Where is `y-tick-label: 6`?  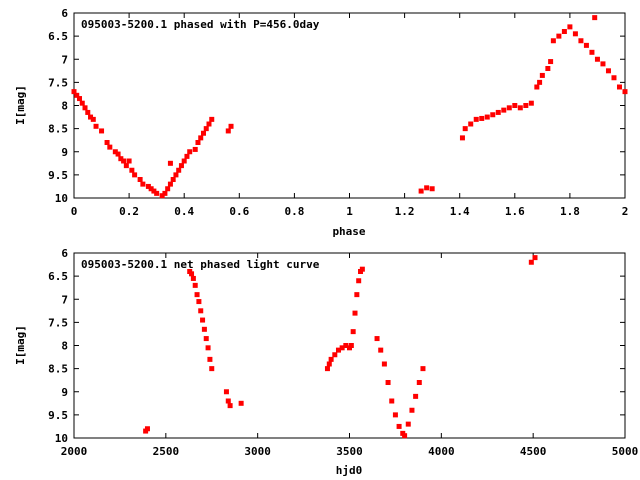
y-tick-label: 6 is located at coordinates (64, 253).